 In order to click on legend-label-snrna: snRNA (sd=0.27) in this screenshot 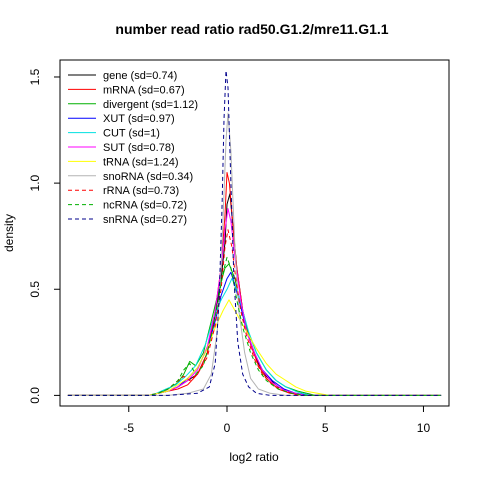, I will do `click(145, 220)`.